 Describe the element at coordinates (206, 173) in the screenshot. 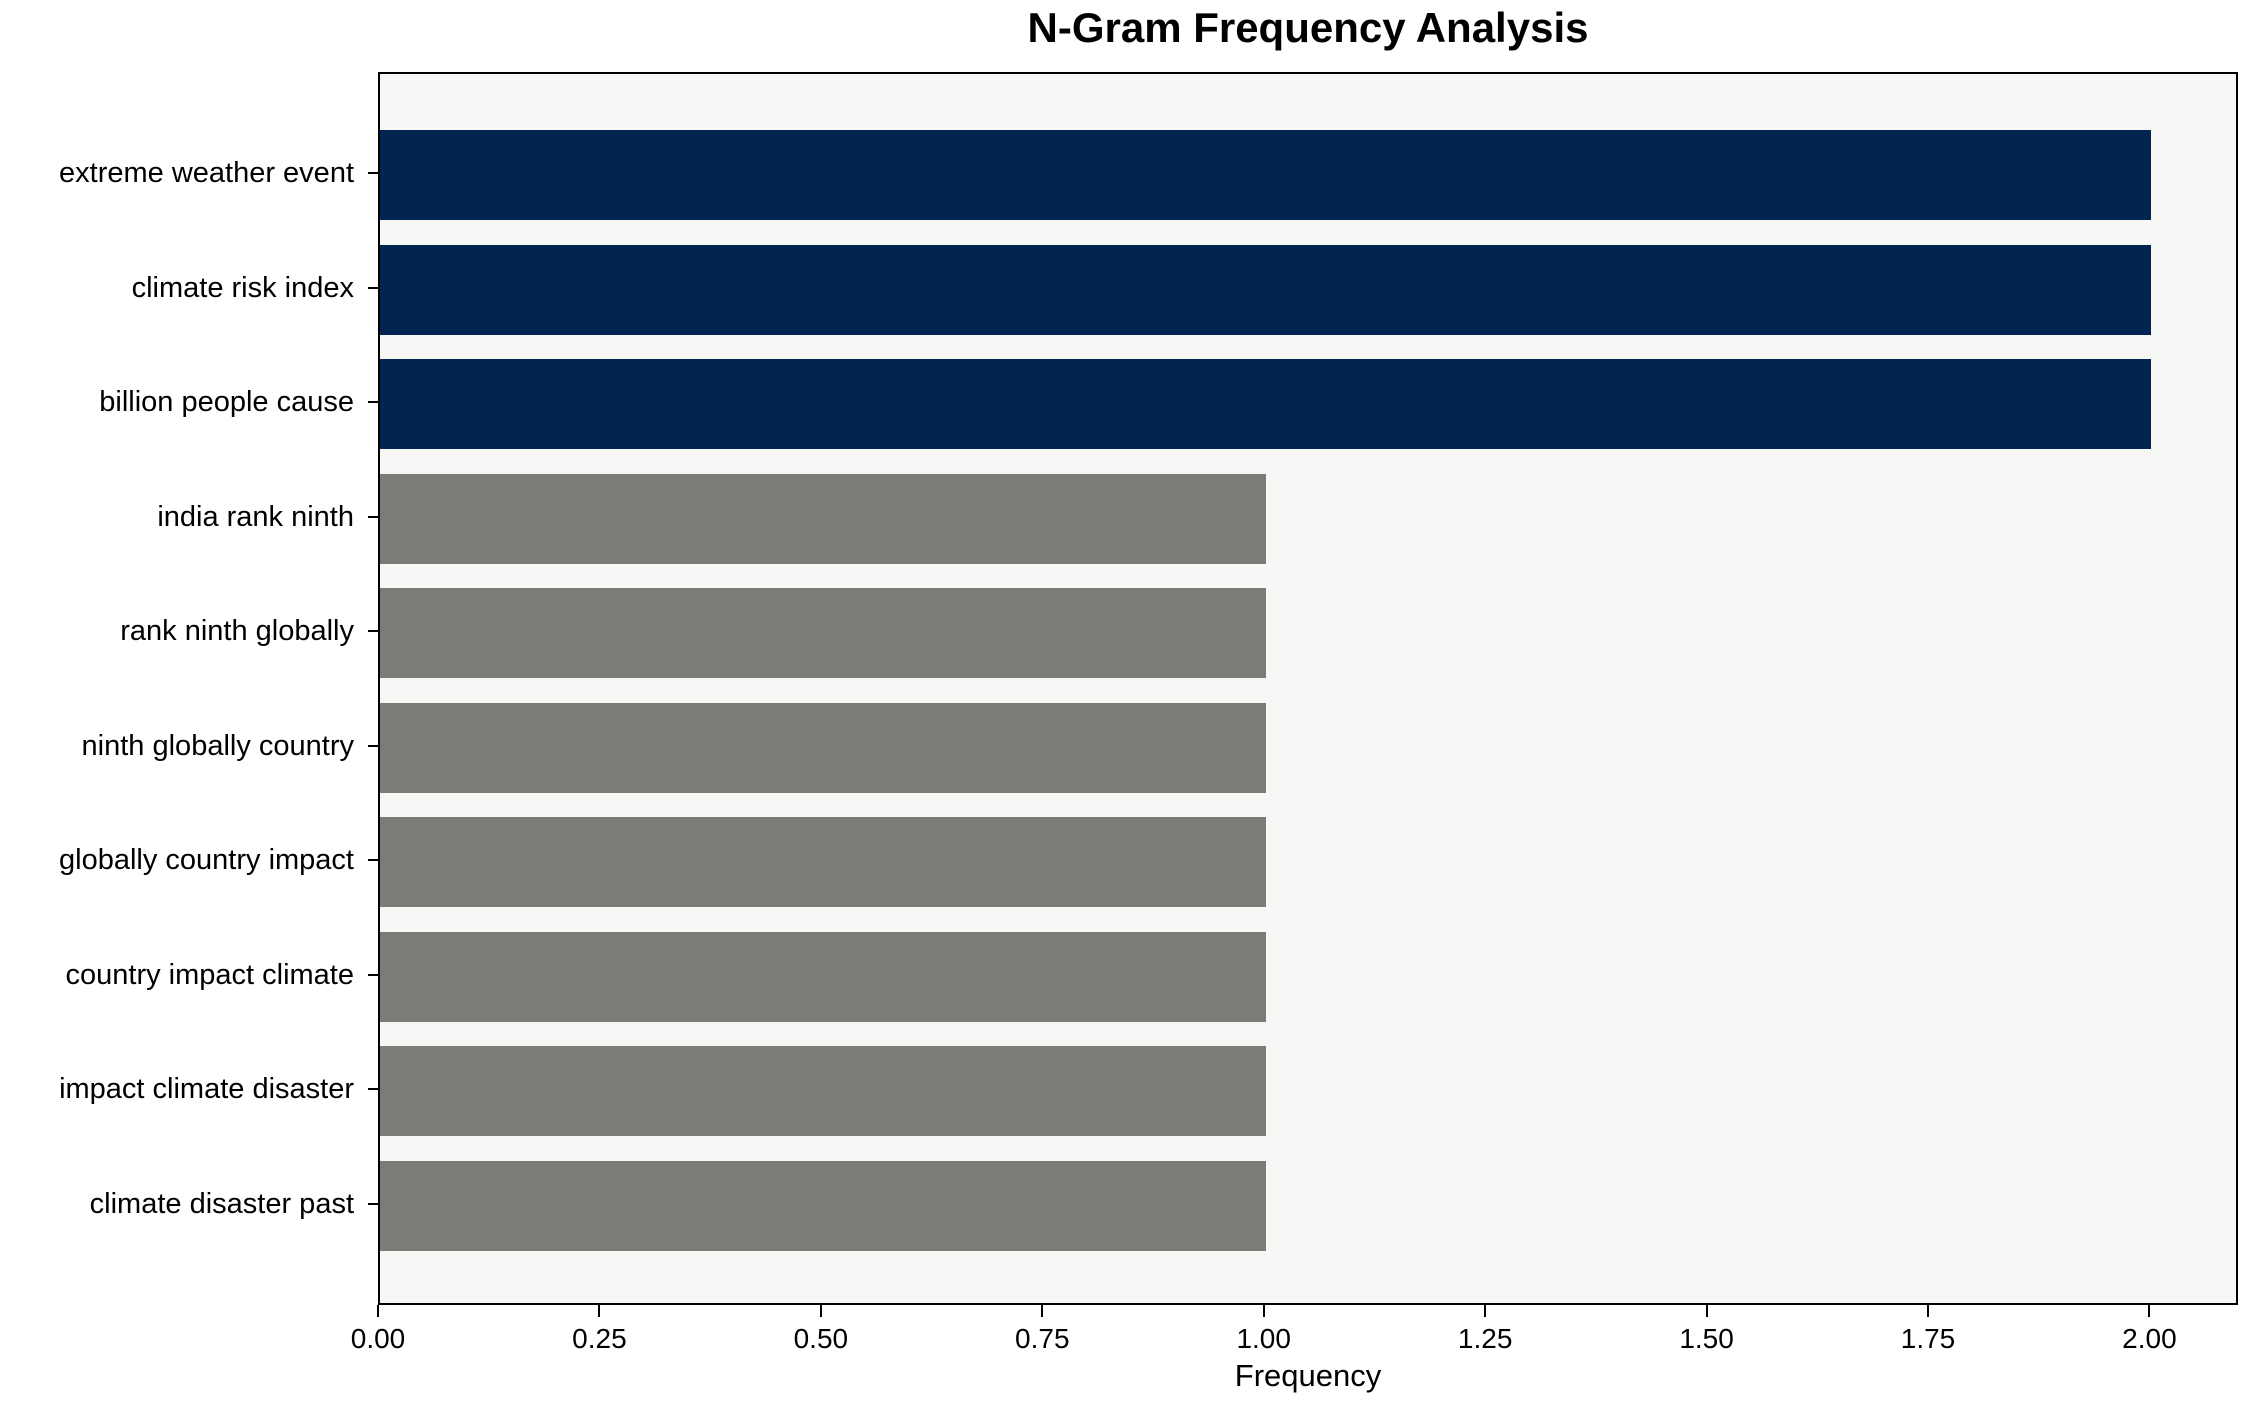

I see `y-tick-label: extreme weather event` at that location.